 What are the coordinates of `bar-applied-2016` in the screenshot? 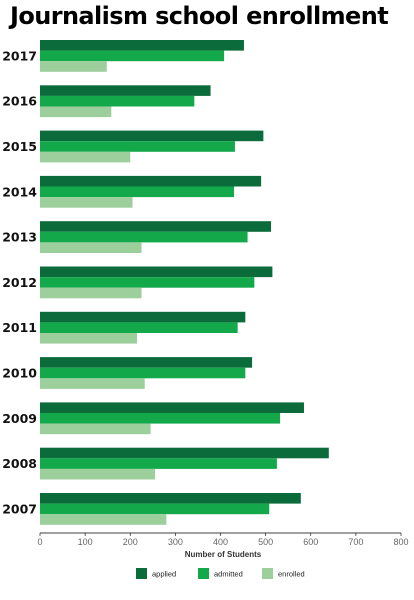 It's located at (125, 90).